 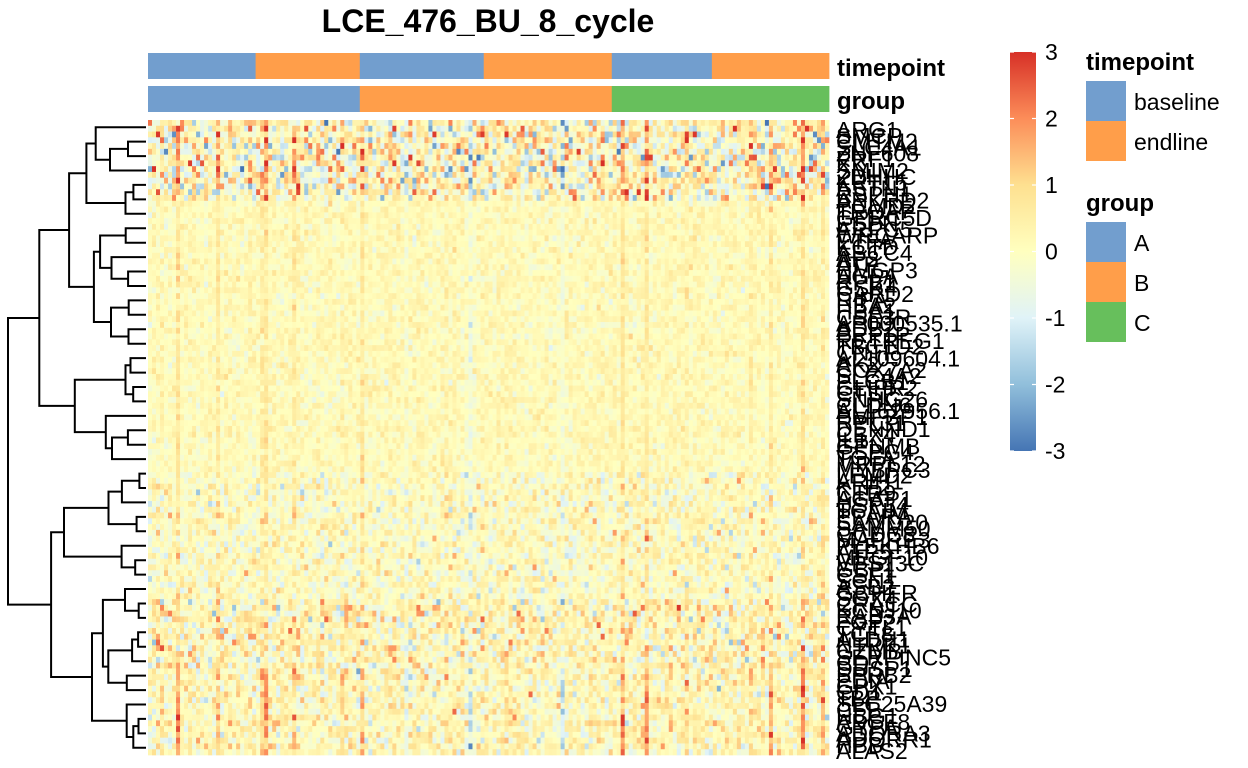 I want to click on row-label: GYPA, so click(x=867, y=728).